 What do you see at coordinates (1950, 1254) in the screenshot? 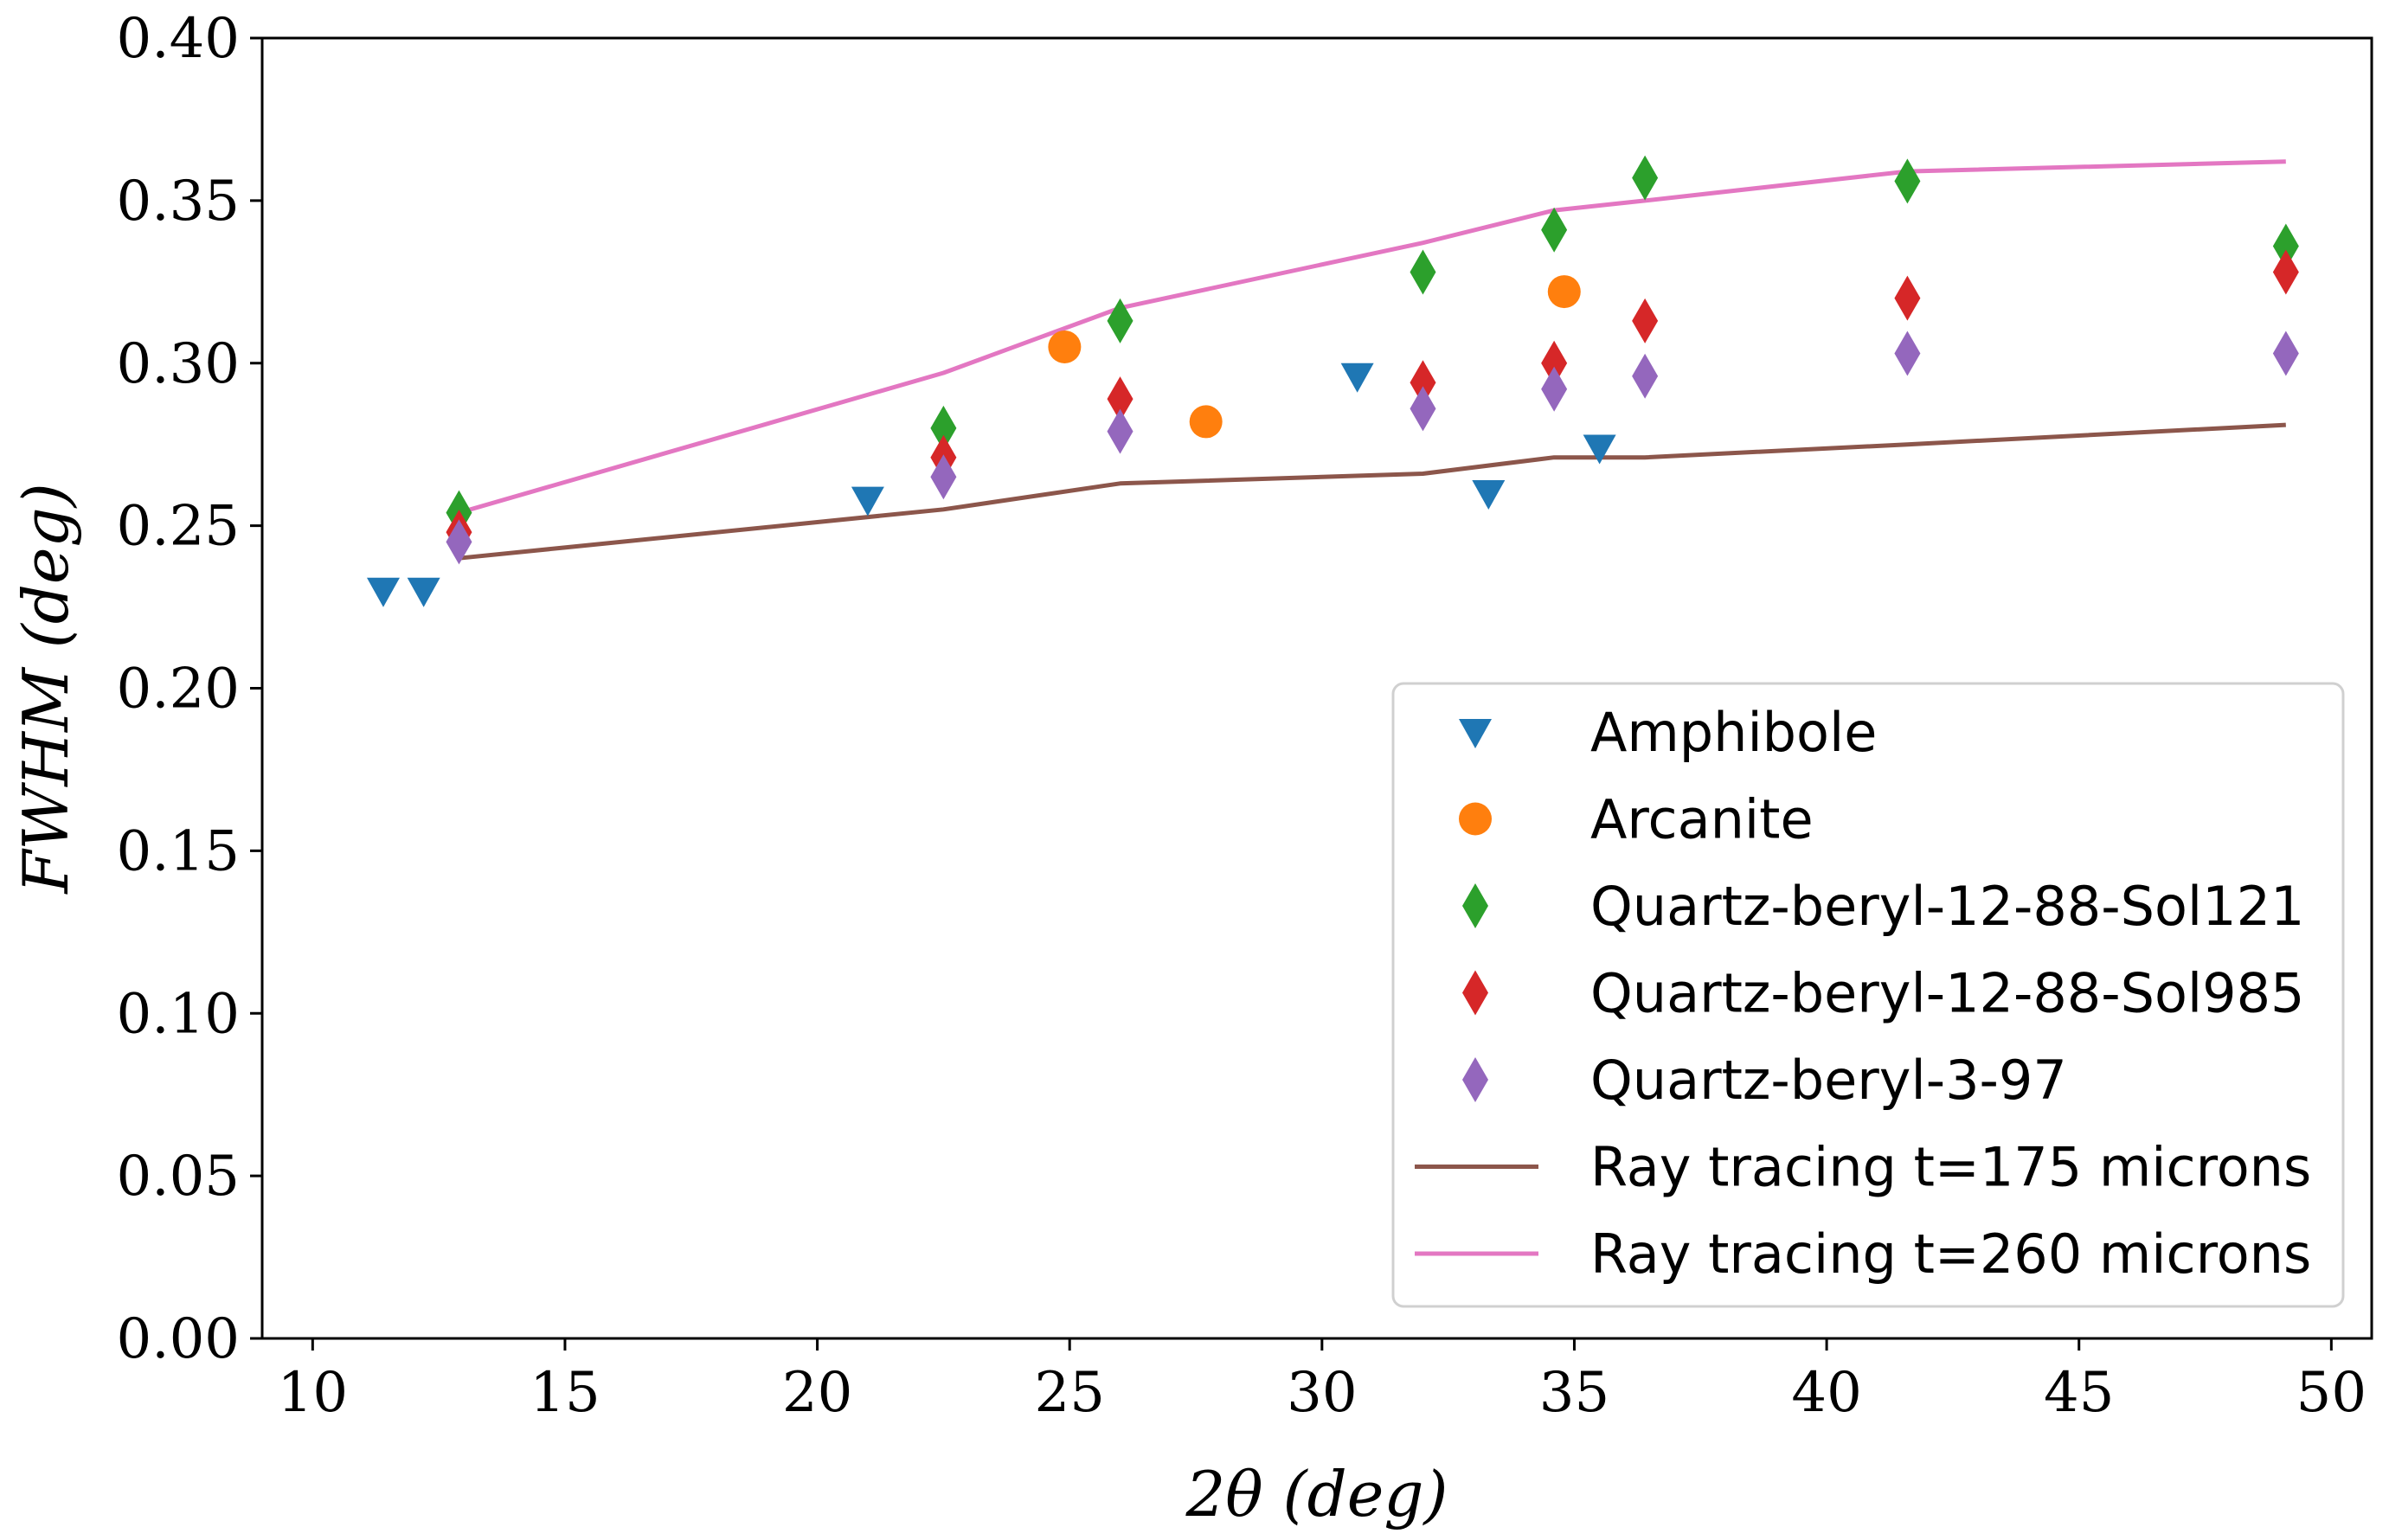
I see `legend-label-6: Ray tracing t=260 microns` at bounding box center [1950, 1254].